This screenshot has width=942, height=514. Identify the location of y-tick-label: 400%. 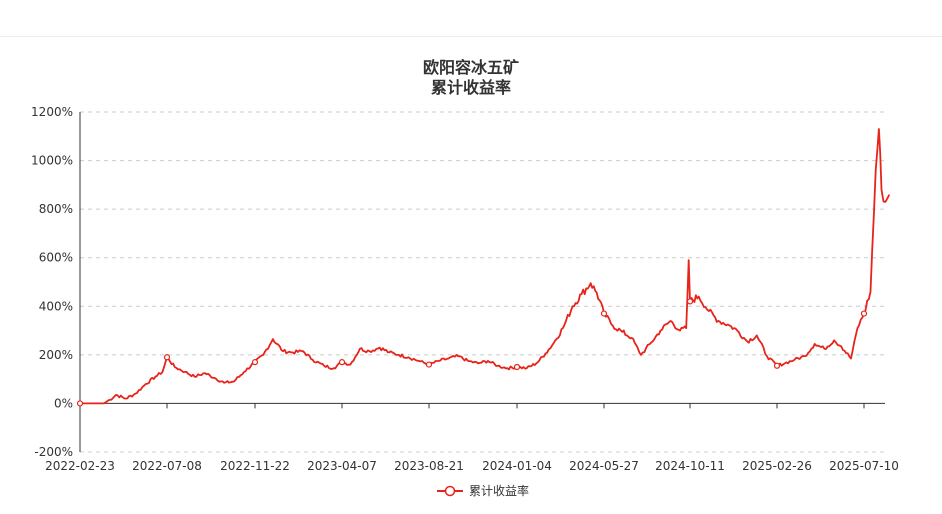
(56, 306).